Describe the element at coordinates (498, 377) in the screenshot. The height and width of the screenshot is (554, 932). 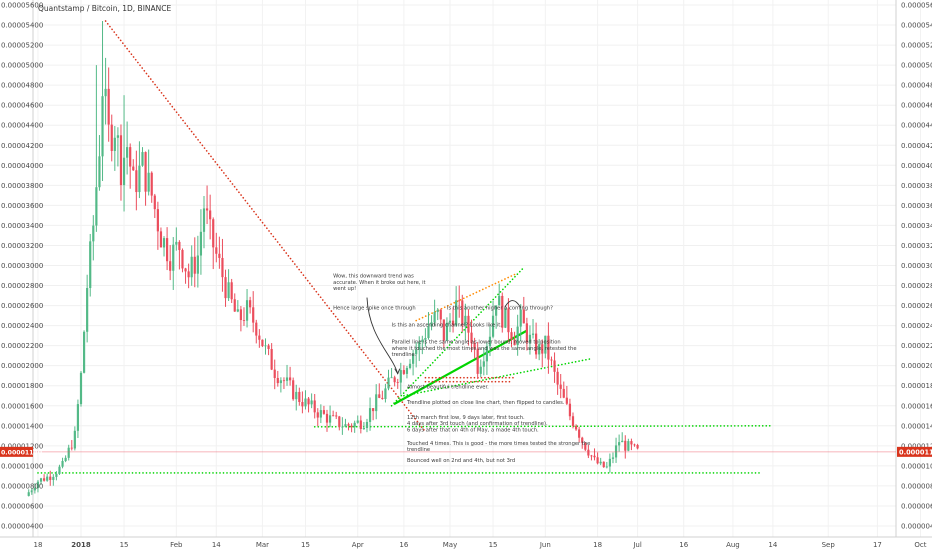
I see `trendline` at that location.